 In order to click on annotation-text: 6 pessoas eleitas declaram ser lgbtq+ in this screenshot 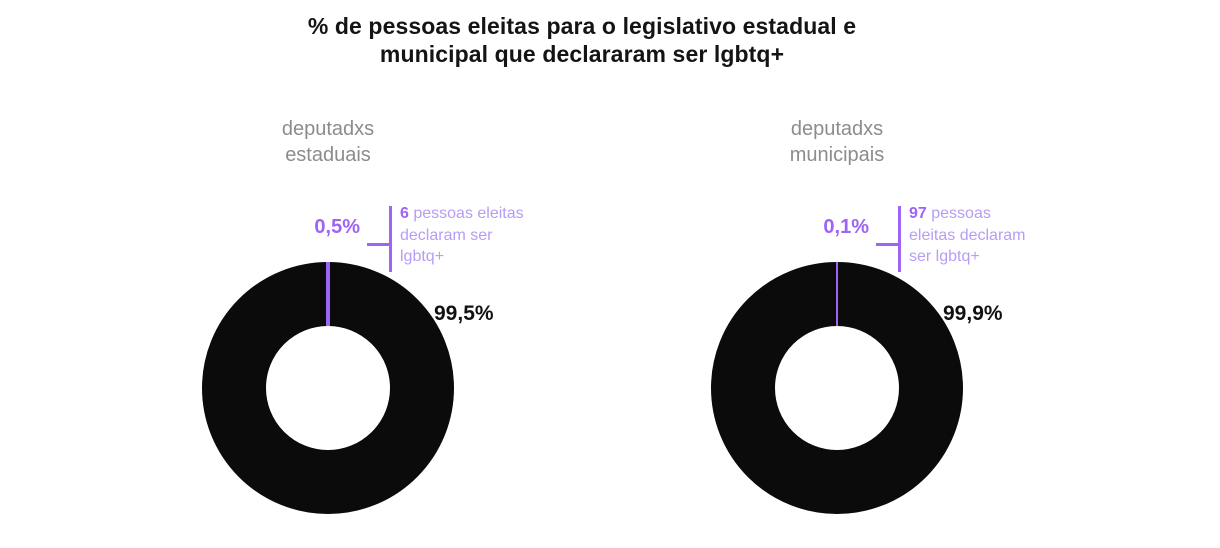, I will do `click(480, 235)`.